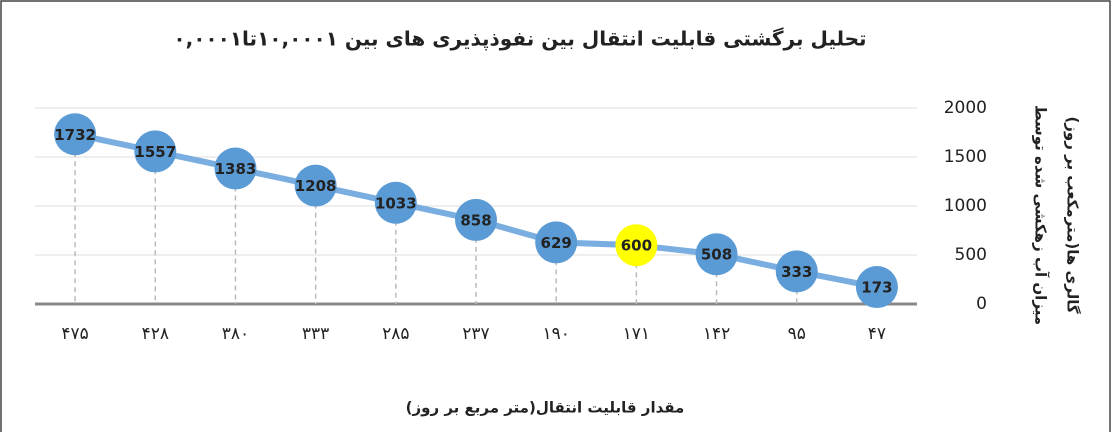  Describe the element at coordinates (877, 334) in the screenshot. I see `x-tick-label: ۴۷` at that location.